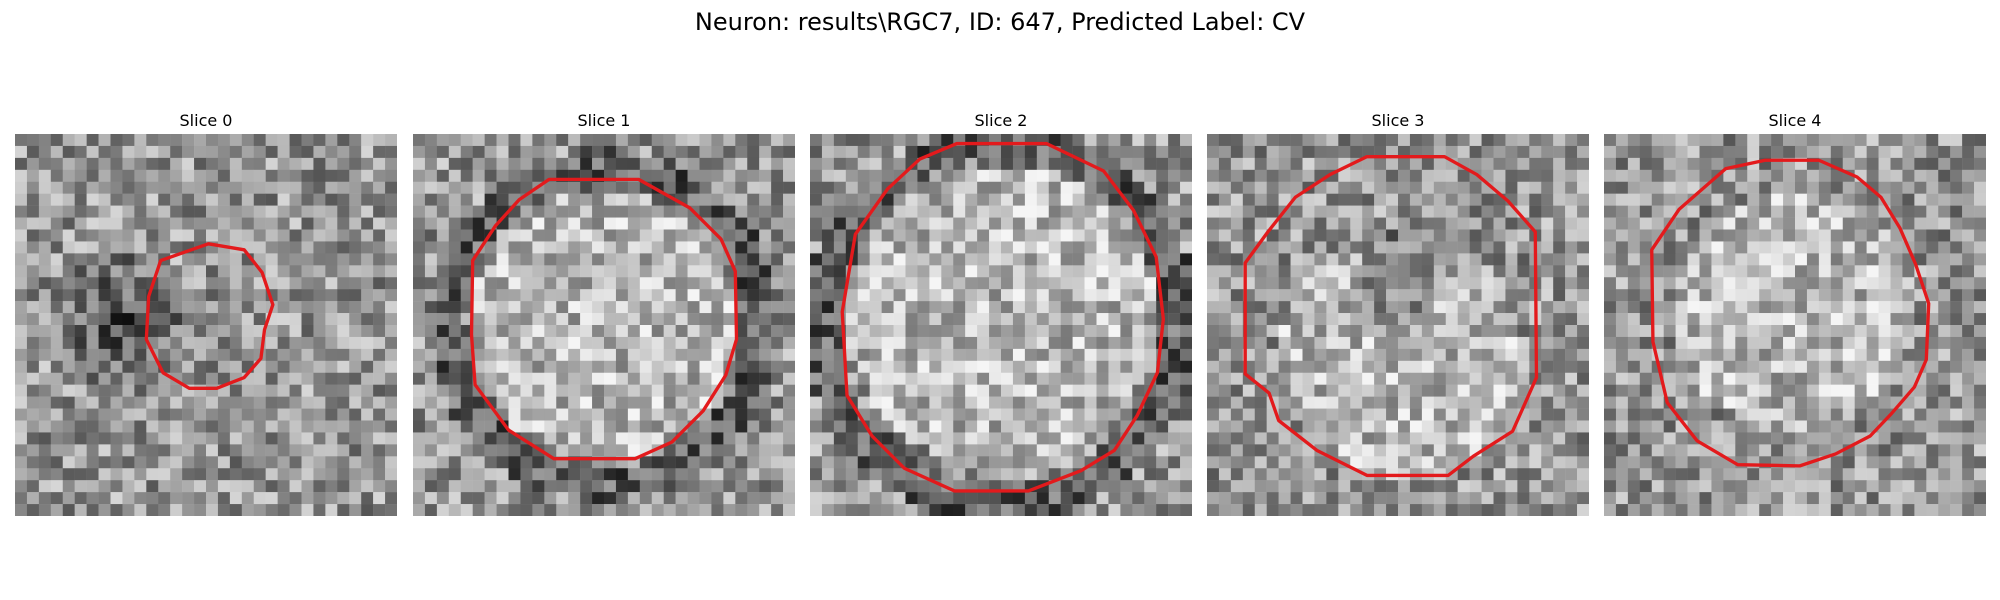  Describe the element at coordinates (1795, 120) in the screenshot. I see `slice-title-4: Slice 4` at that location.